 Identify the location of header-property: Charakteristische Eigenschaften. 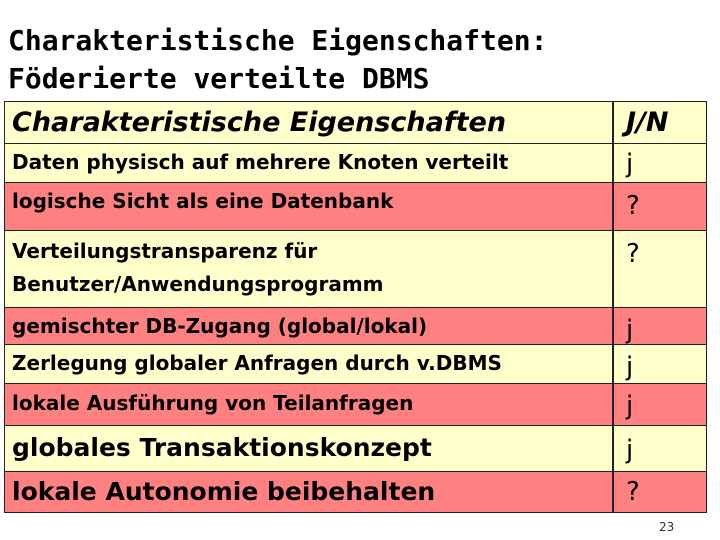
(309, 122).